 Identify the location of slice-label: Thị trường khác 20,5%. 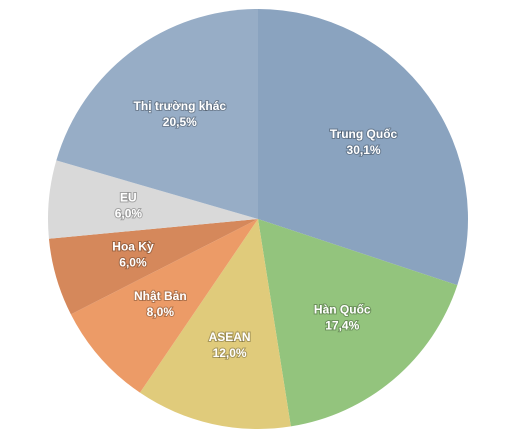
(180, 114).